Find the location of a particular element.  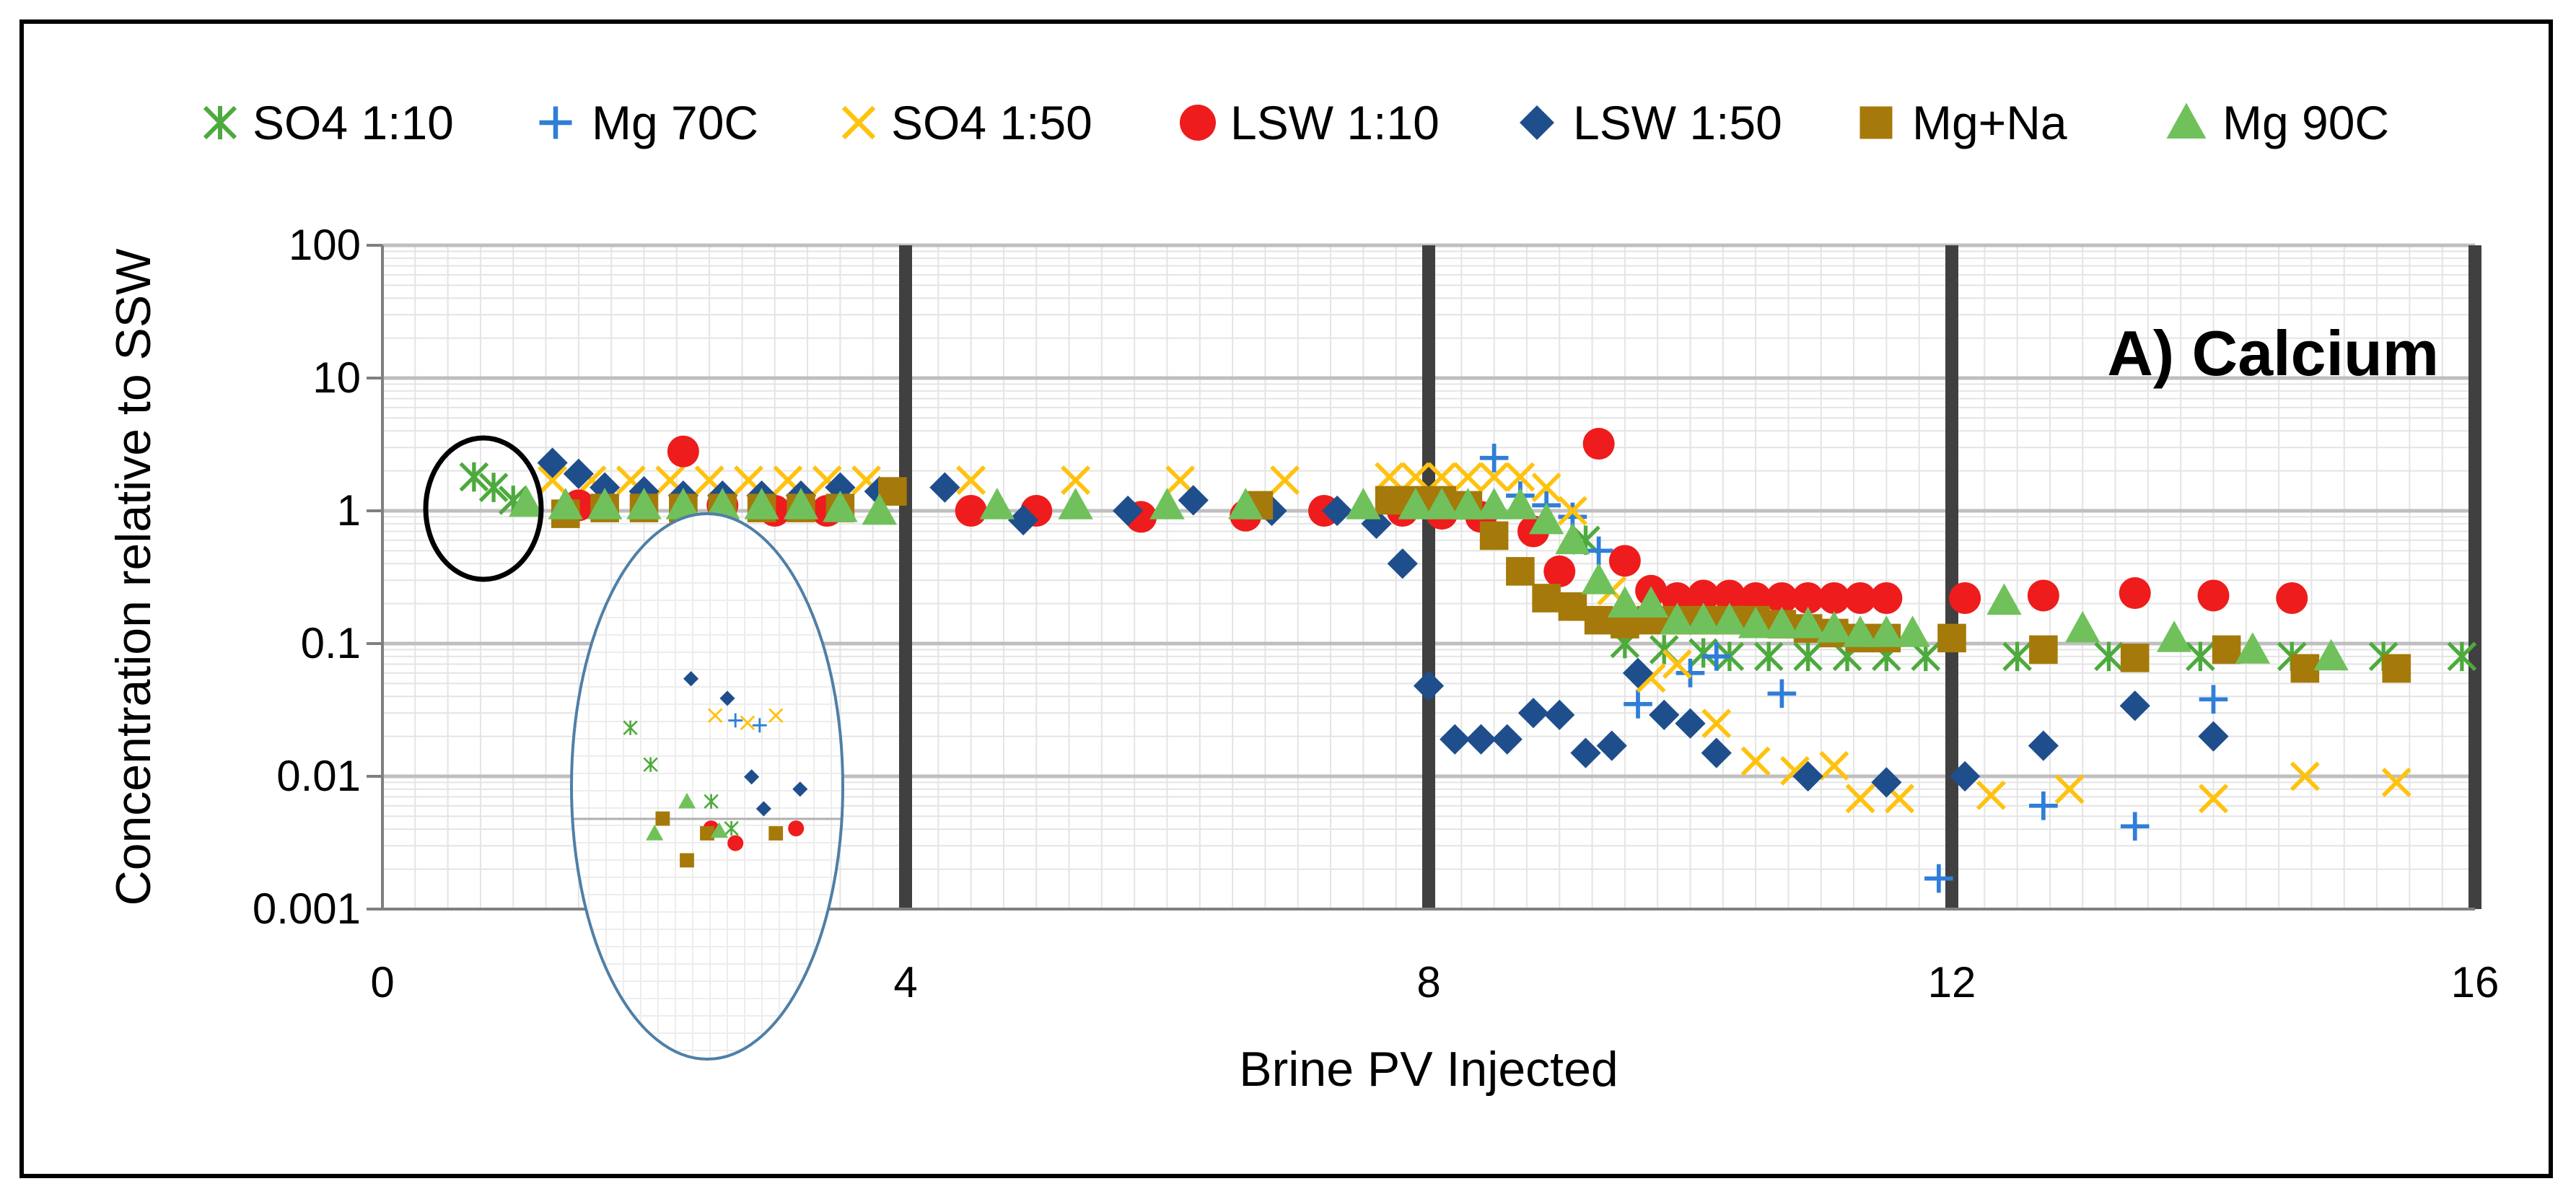

legend-item: Mg 70C is located at coordinates (648, 122).